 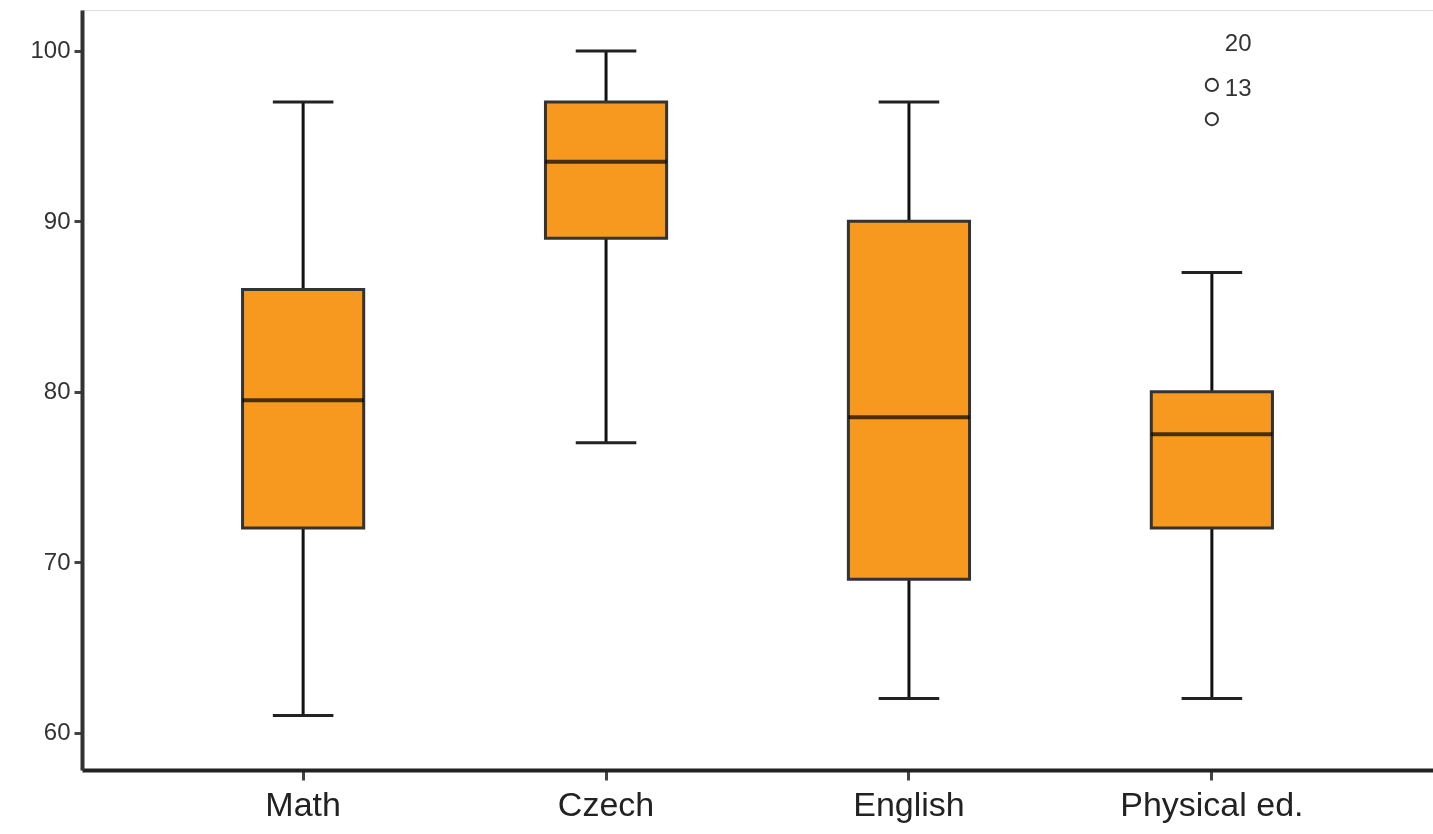 I want to click on y-tick-label: 60, so click(x=57, y=732).